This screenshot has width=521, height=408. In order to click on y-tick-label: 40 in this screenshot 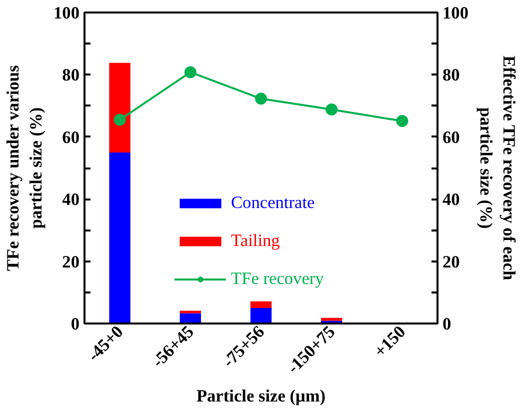, I will do `click(71, 200)`.